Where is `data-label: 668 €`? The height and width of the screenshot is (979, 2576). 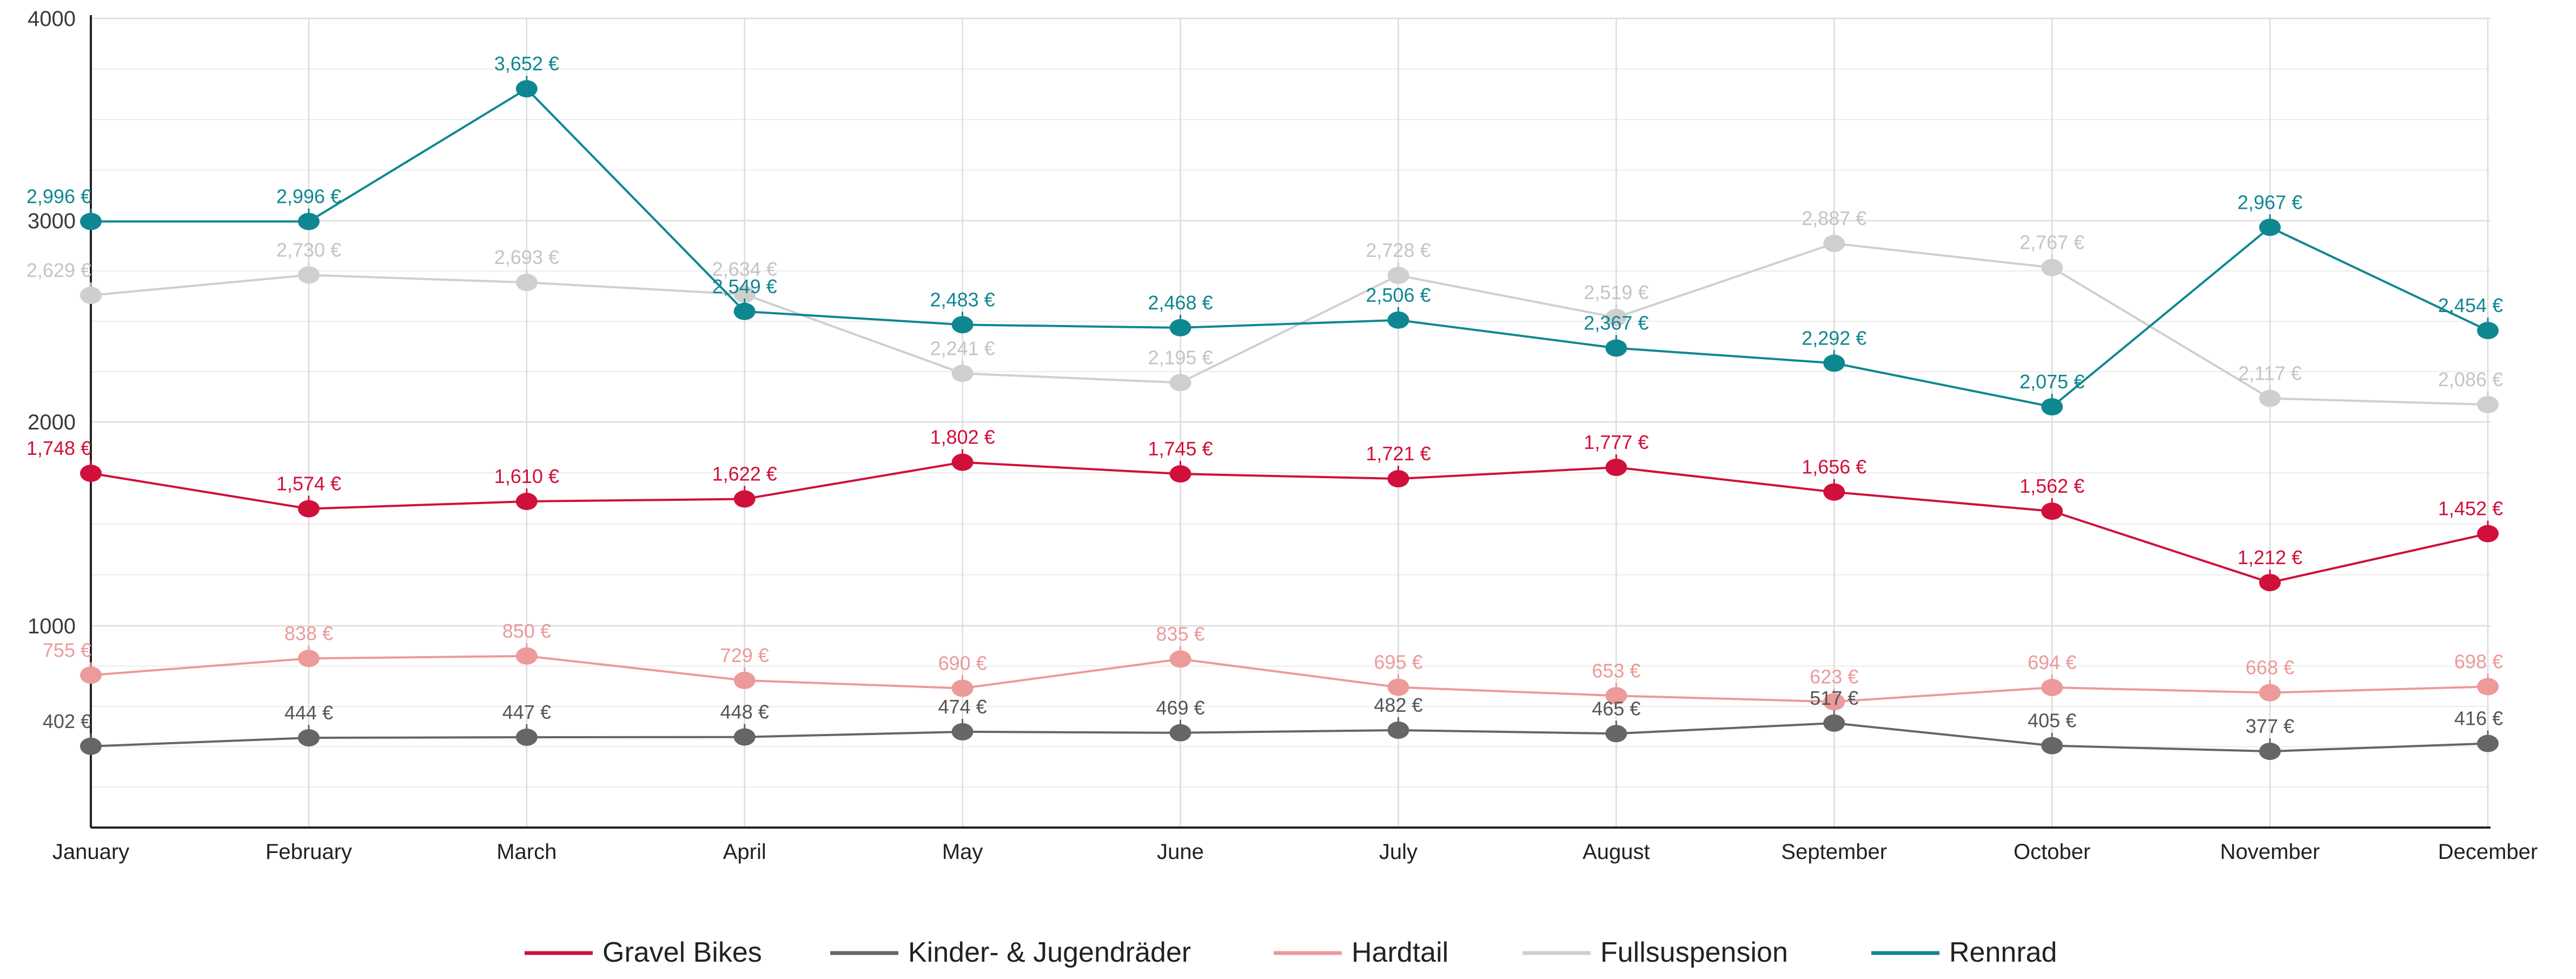
data-label: 668 € is located at coordinates (2270, 668).